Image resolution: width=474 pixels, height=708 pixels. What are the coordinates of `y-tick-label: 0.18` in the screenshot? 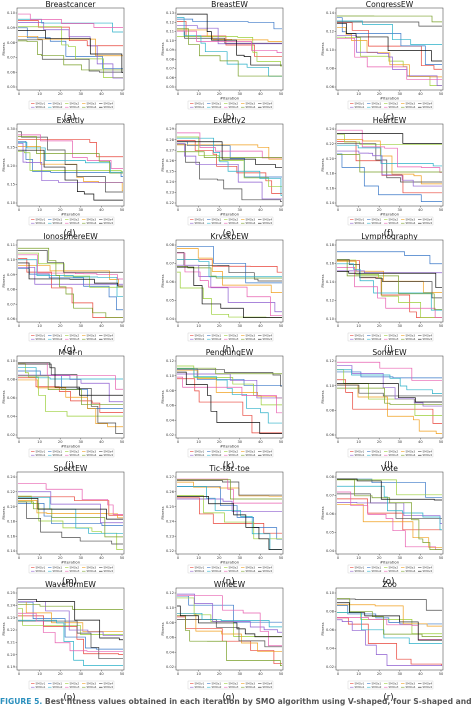 It's located at (330, 174).